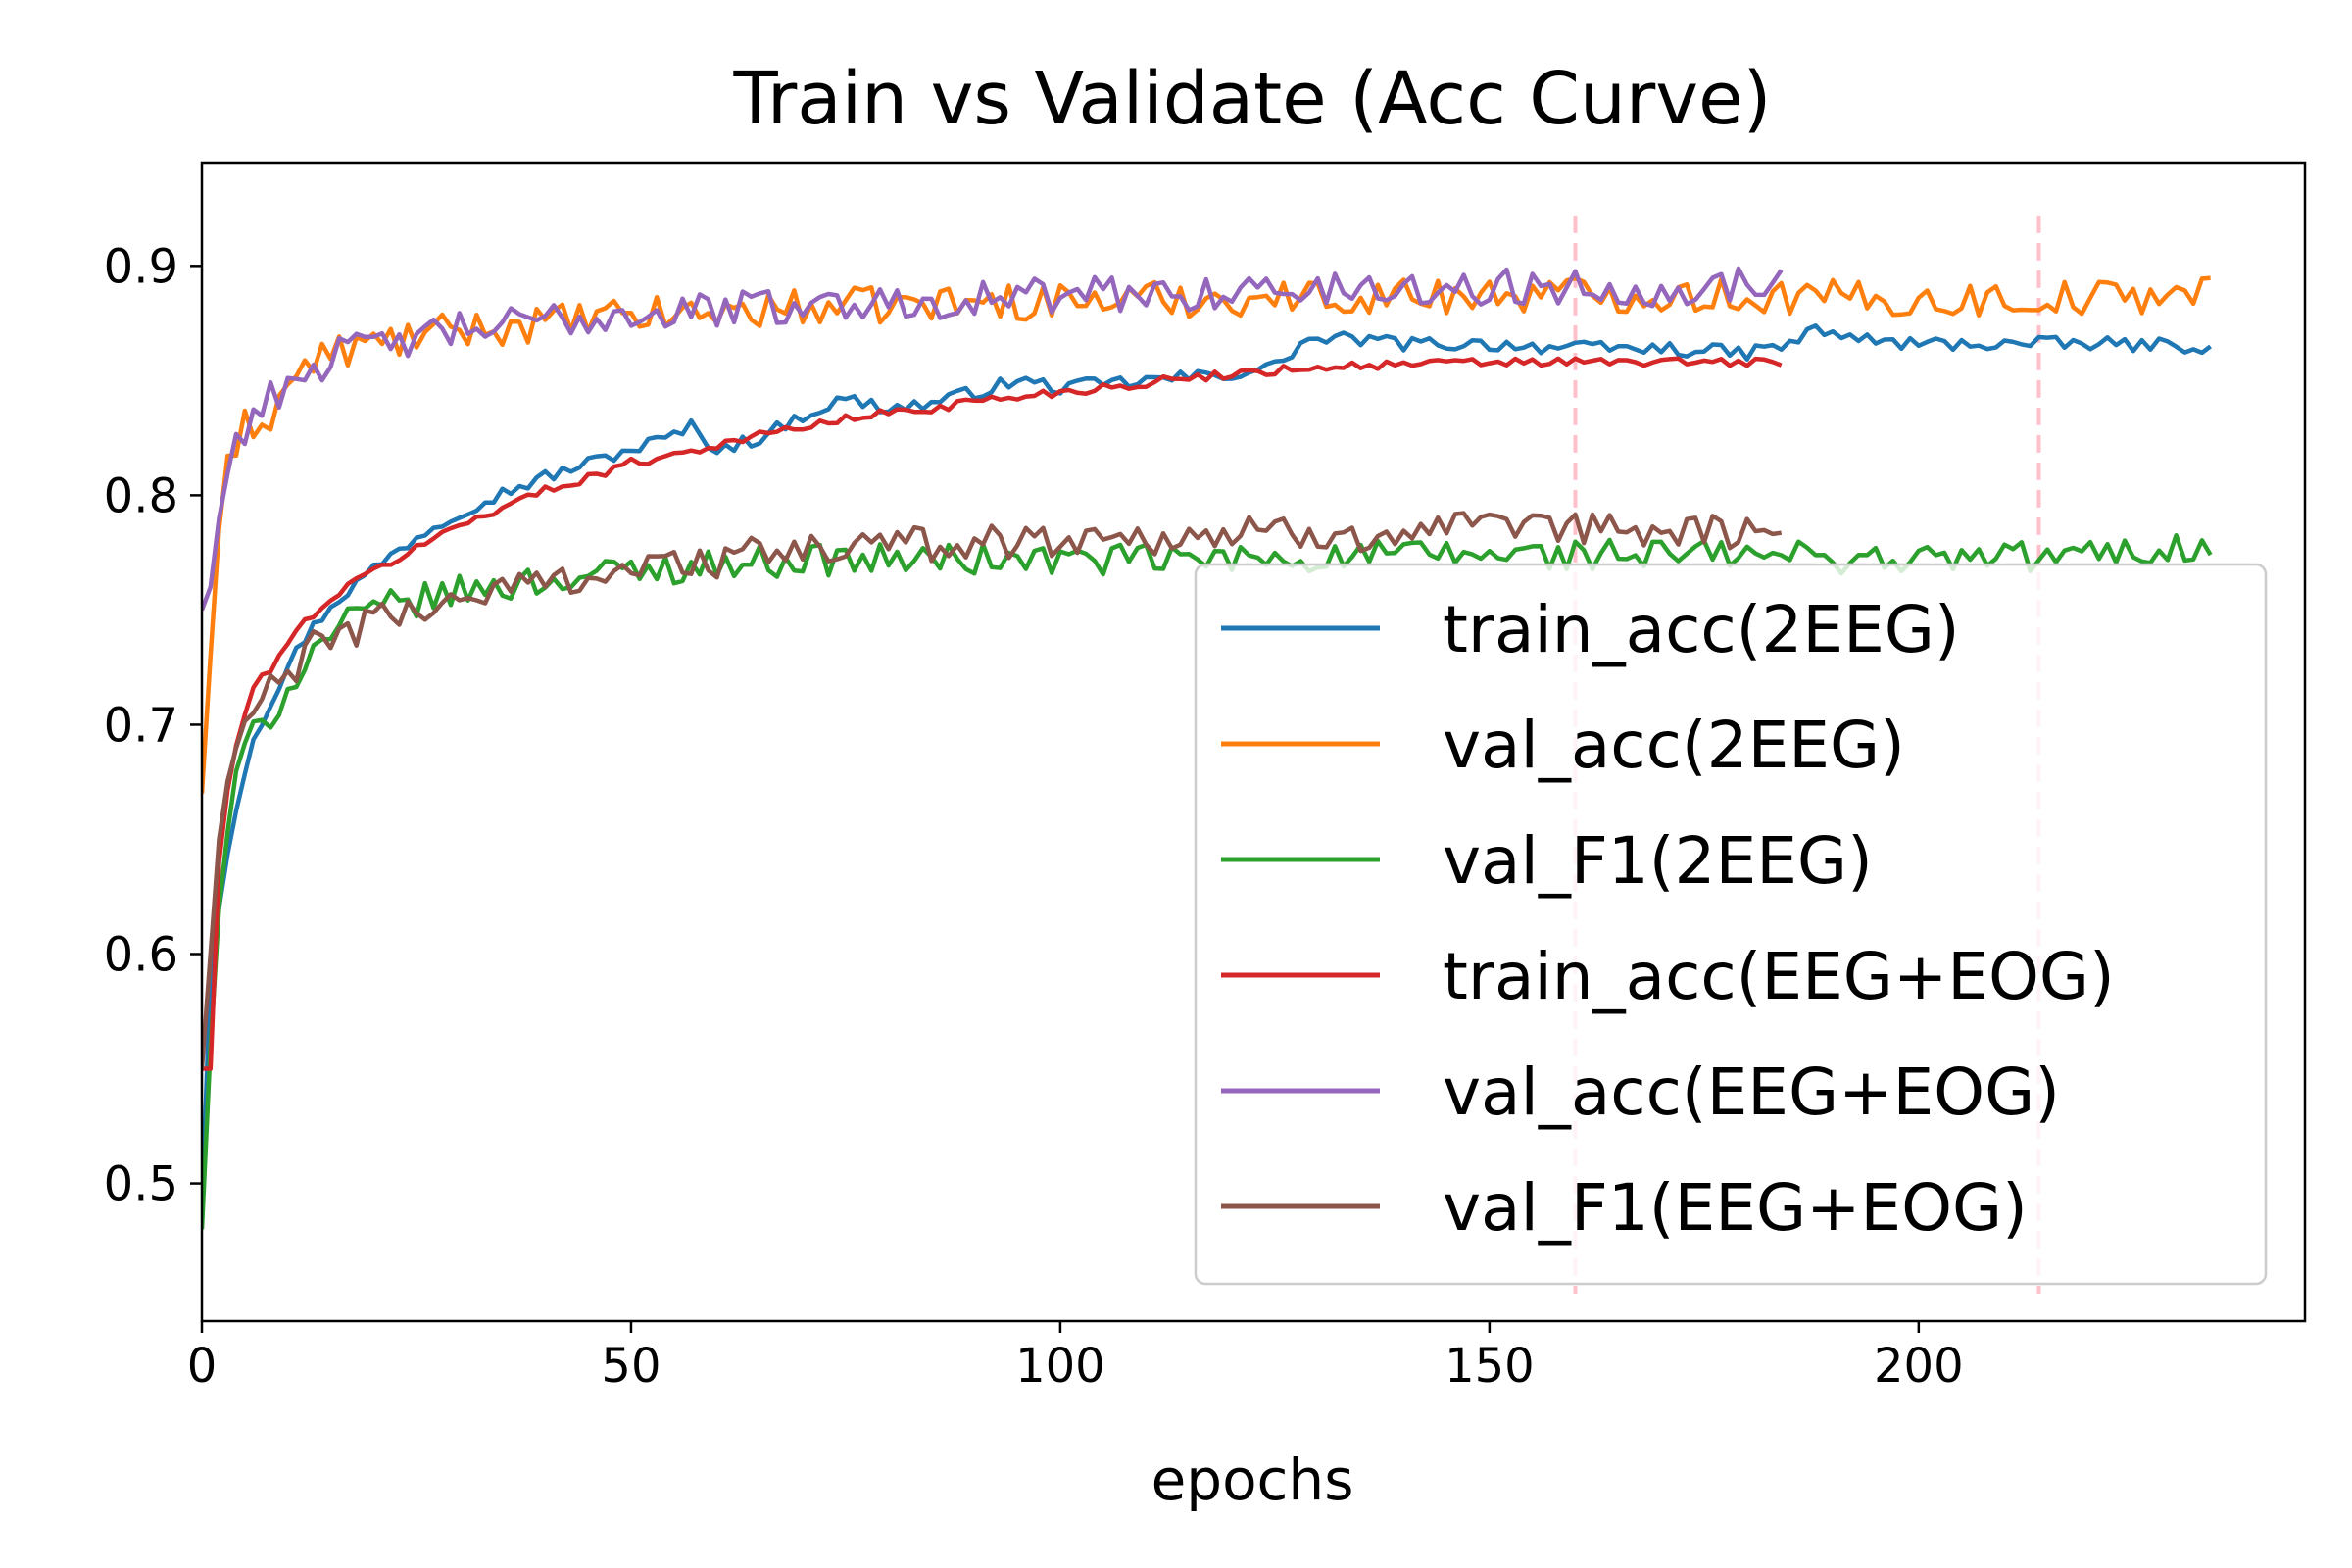 The width and height of the screenshot is (2352, 1568). Describe the element at coordinates (202, 1366) in the screenshot. I see `x-tick-label: 0` at that location.